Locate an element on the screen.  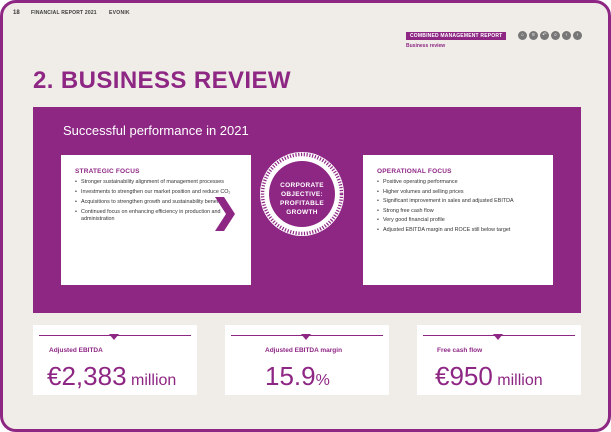
kpi-amount: 15.9 is located at coordinates (290, 376).